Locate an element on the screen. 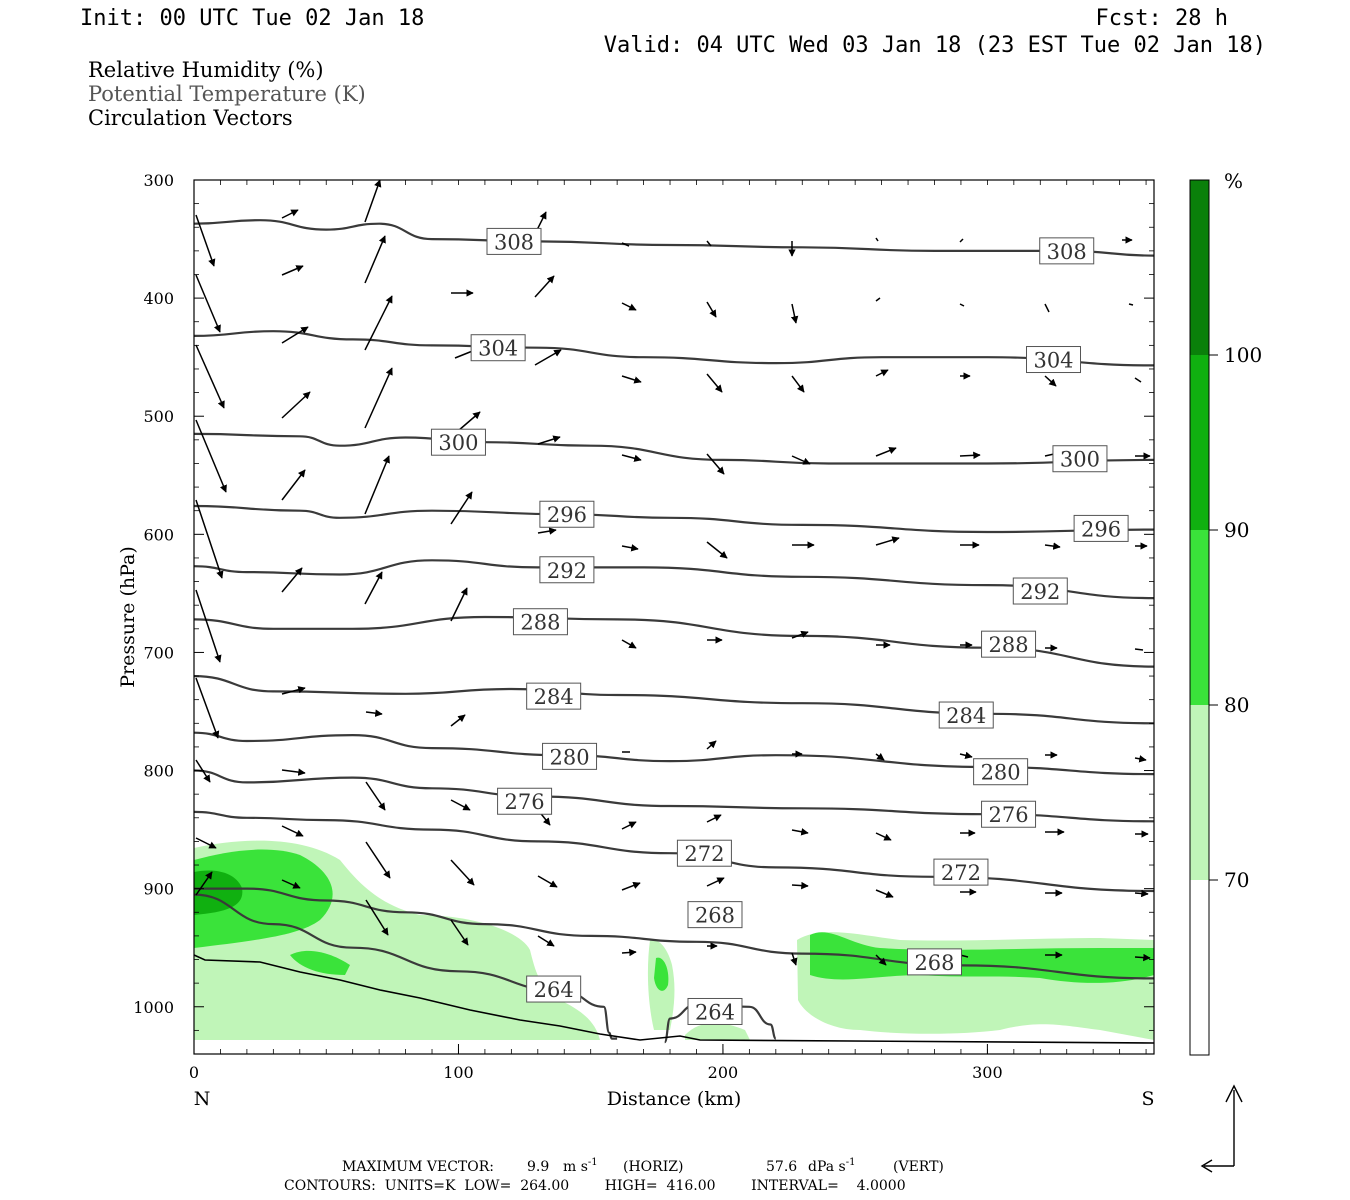 This screenshot has height=1200, width=1350. contour-label-276-8-0: 276 is located at coordinates (525, 801).